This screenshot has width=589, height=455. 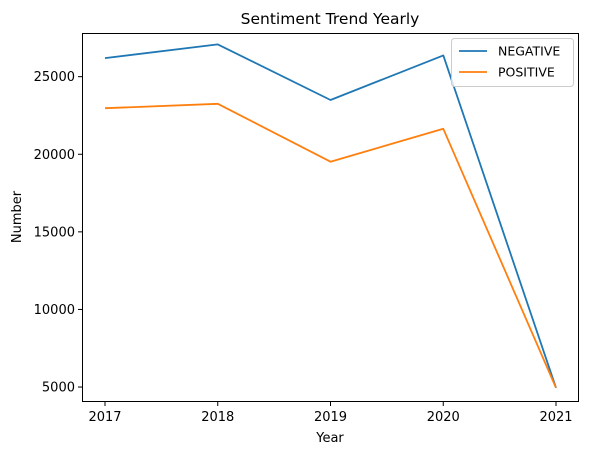 I want to click on x-axis-label: Year, so click(x=329, y=438).